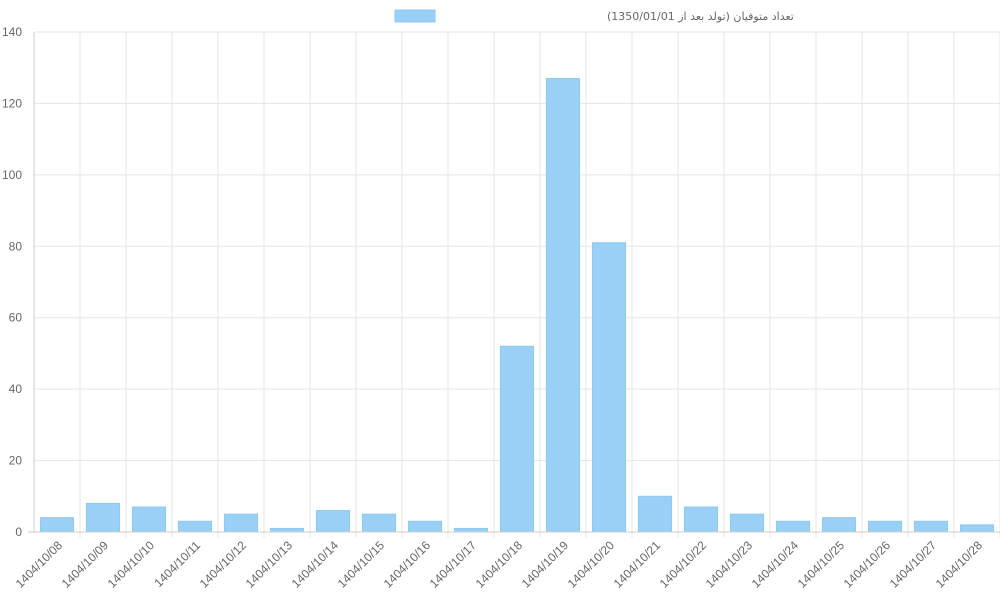  Describe the element at coordinates (821, 564) in the screenshot. I see `x-tick-label: 1404/10/25` at that location.